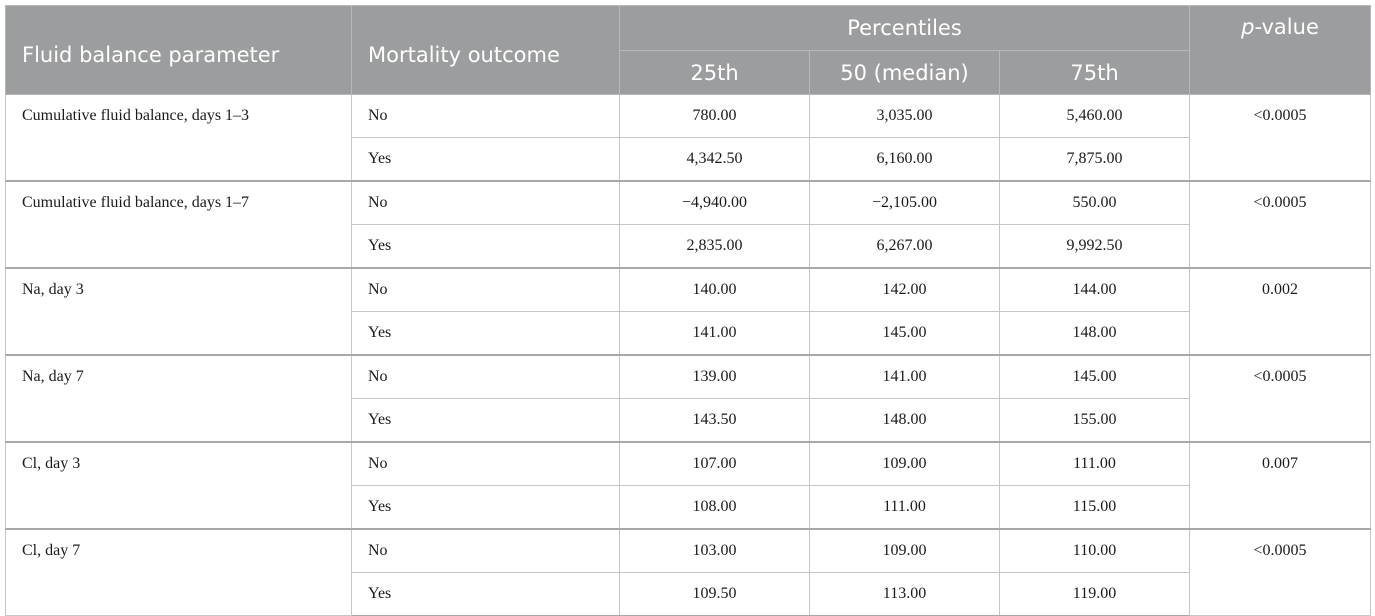 This screenshot has width=1375, height=616. I want to click on p-value-cell: 0.007, so click(1280, 485).